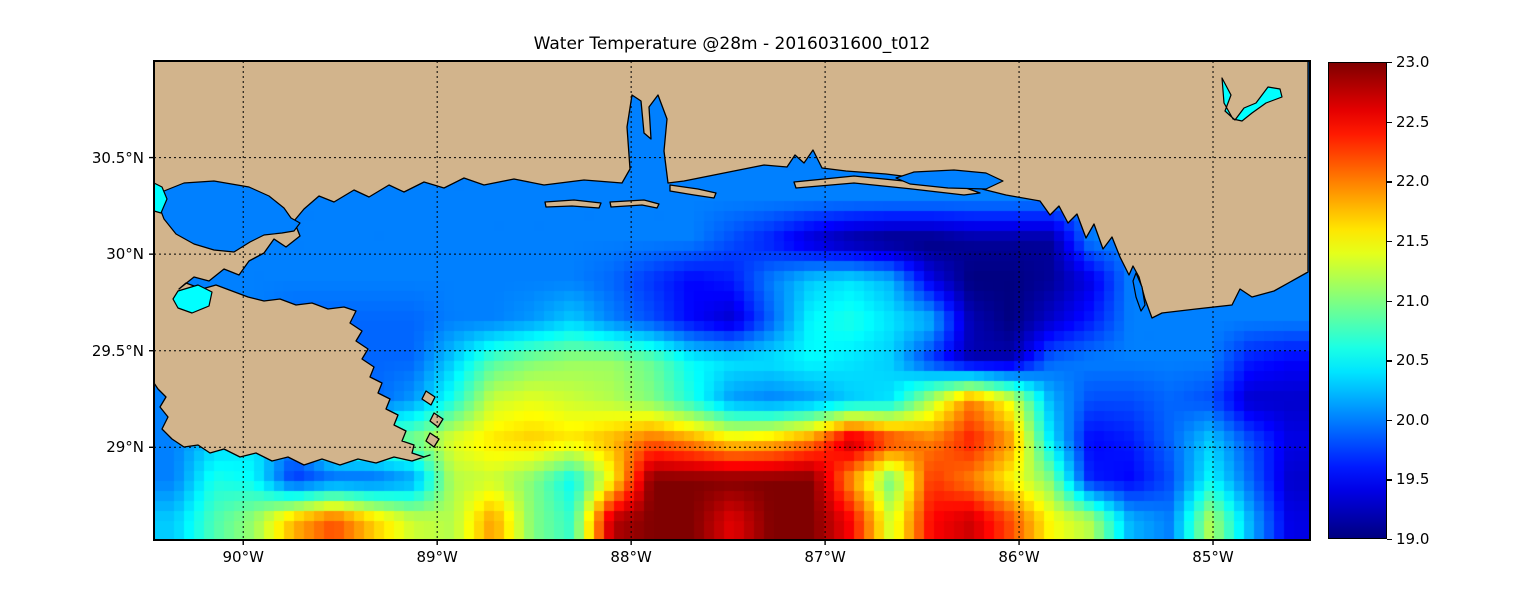 Image resolution: width=1539 pixels, height=600 pixels. Describe the element at coordinates (1413, 539) in the screenshot. I see `colorbar-tick-label: 19.0` at that location.